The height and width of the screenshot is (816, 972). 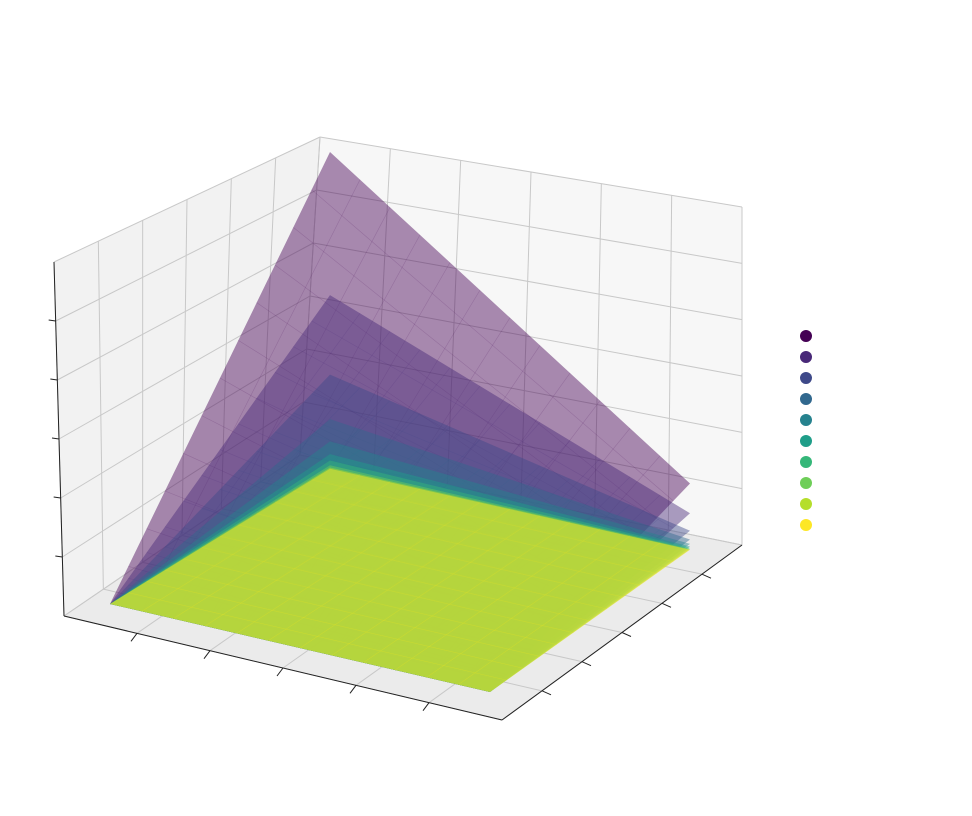 I want to click on x-tick, so click(x=207, y=654).